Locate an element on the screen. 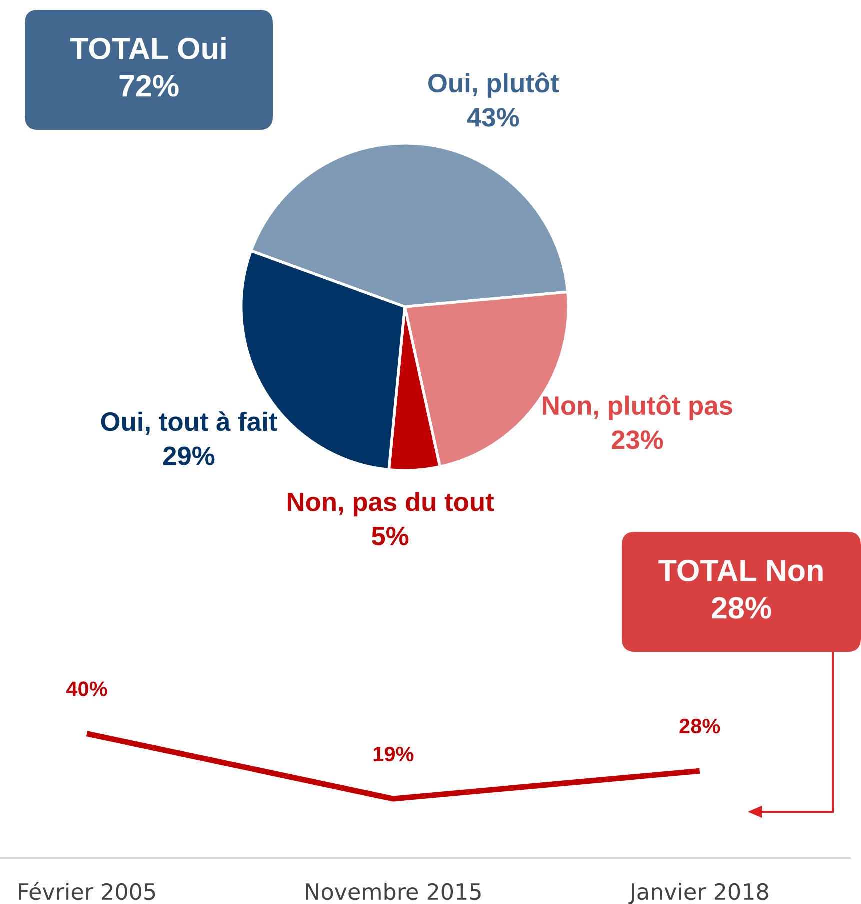 The height and width of the screenshot is (904, 861). slice-label: Oui, plutôt is located at coordinates (494, 85).